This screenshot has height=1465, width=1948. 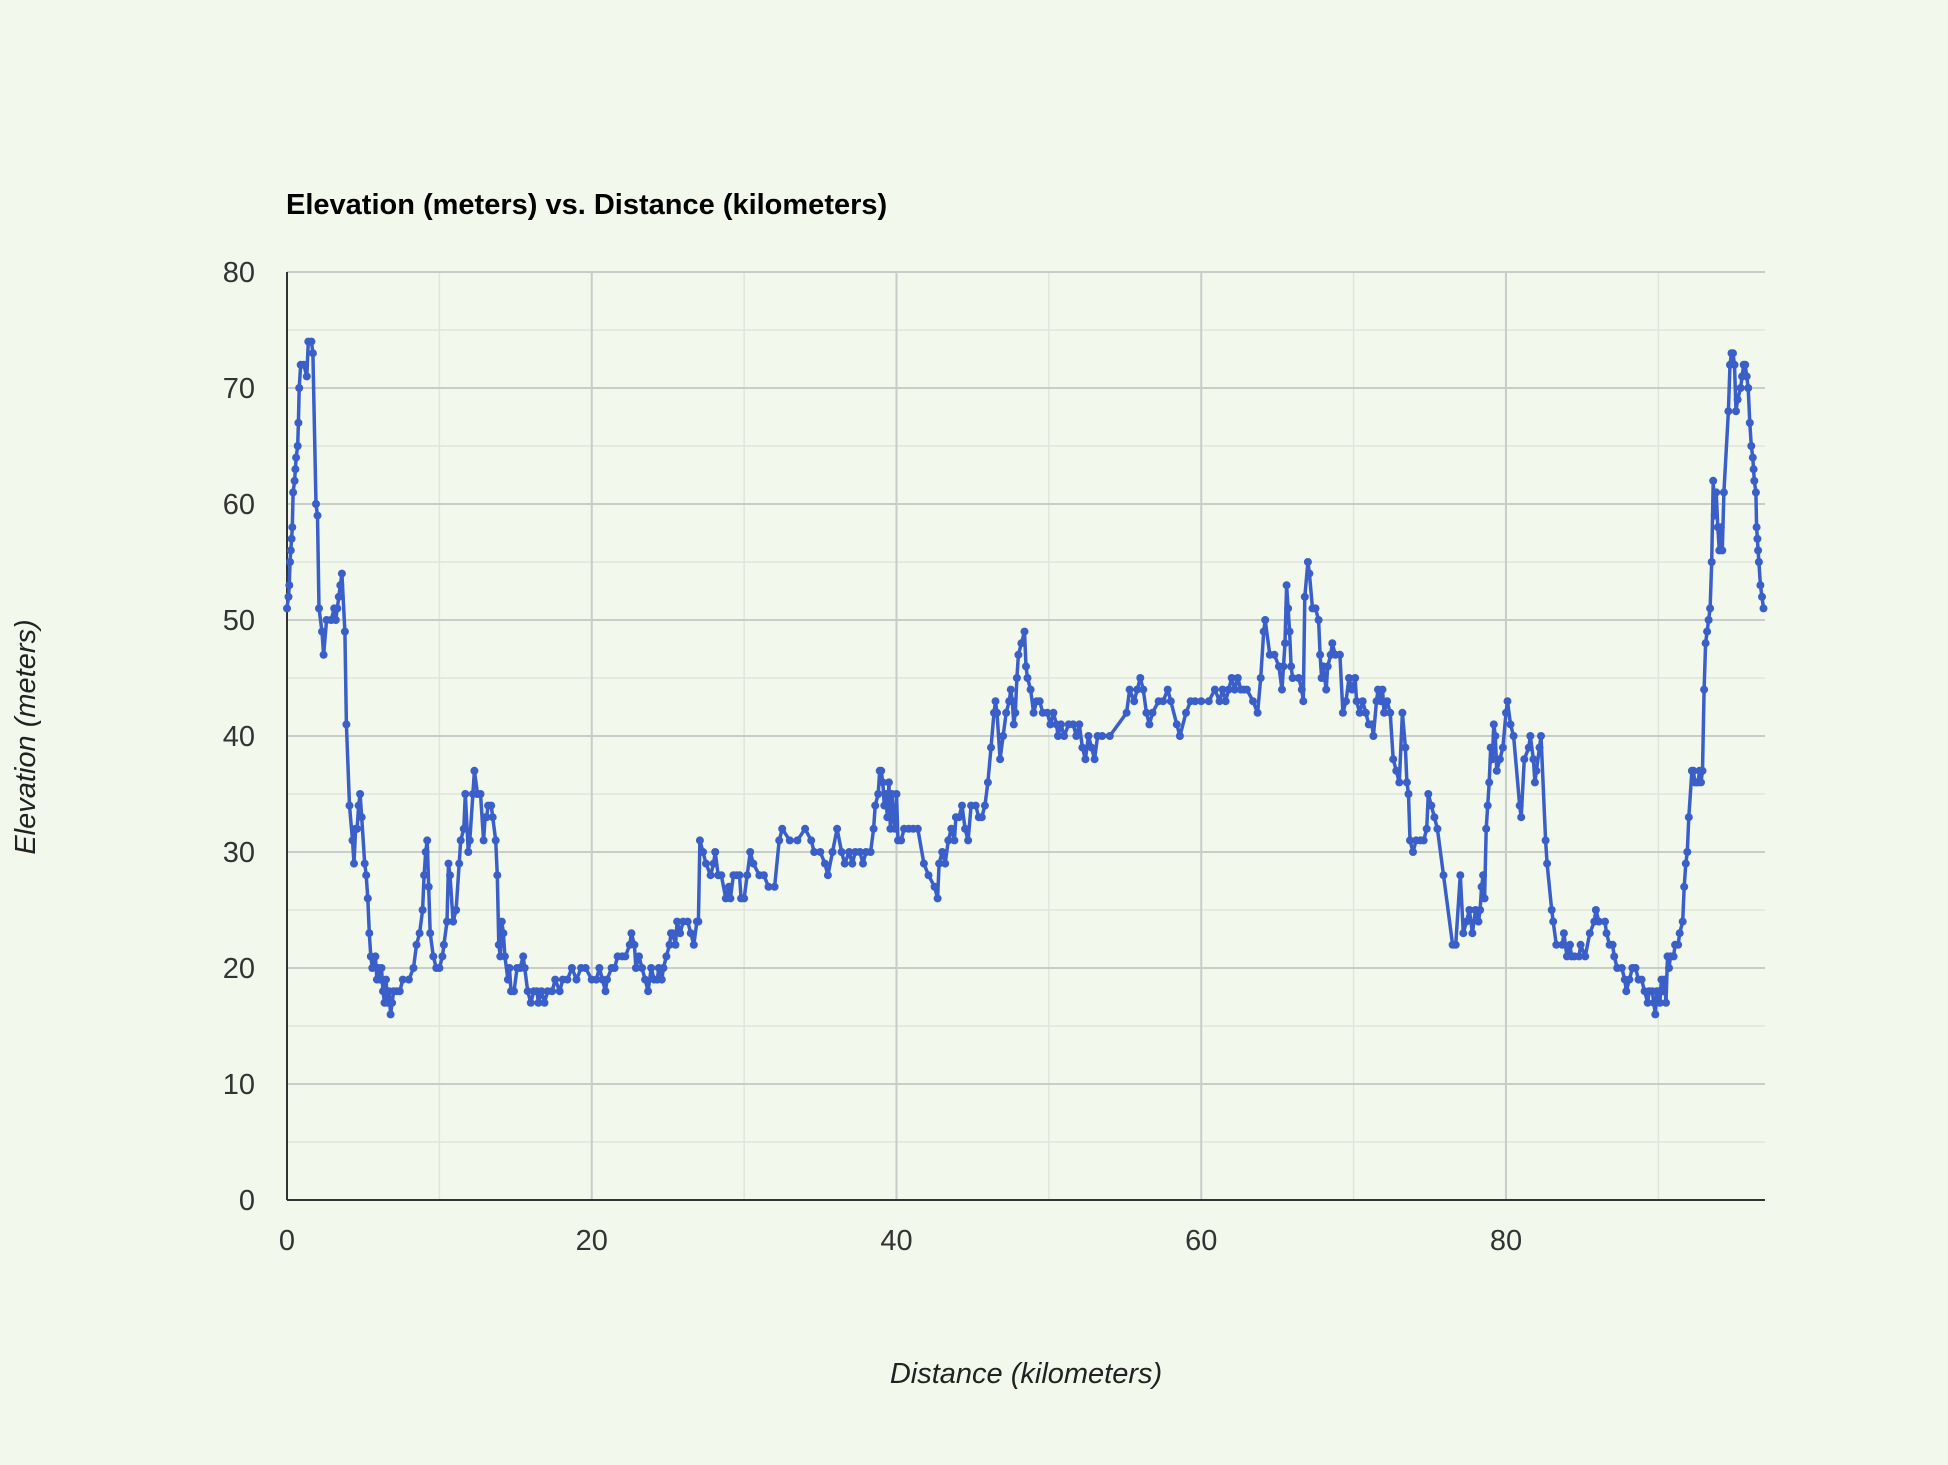 What do you see at coordinates (26, 736) in the screenshot?
I see `y-axis-label: Elevation (meters)` at bounding box center [26, 736].